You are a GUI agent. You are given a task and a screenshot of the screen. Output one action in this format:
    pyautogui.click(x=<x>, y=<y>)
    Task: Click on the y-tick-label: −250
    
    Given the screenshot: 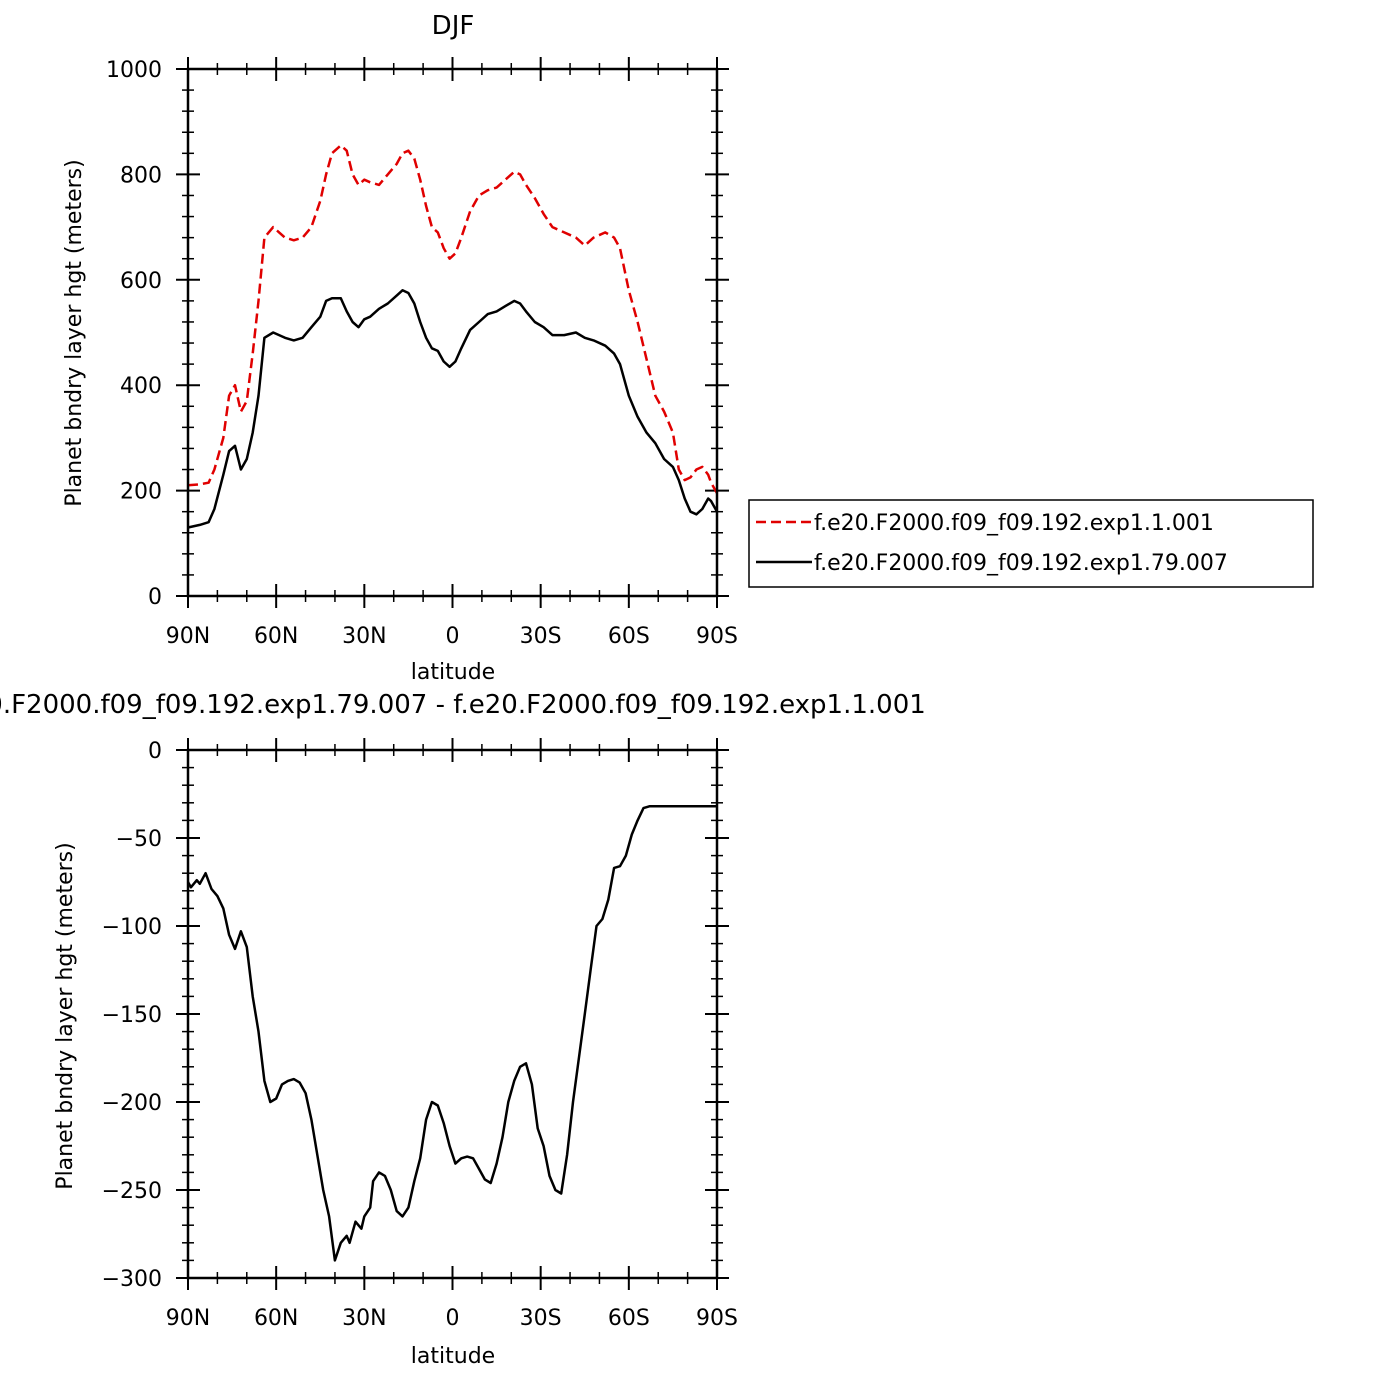 What is the action you would take?
    pyautogui.click(x=132, y=1191)
    